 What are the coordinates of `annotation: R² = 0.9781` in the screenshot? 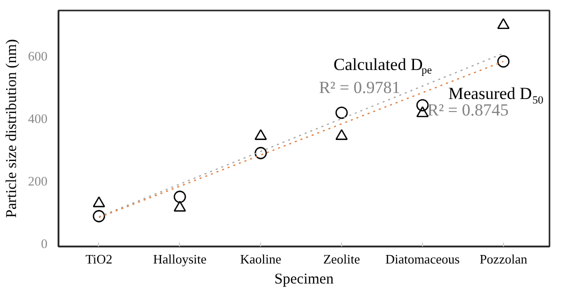 It's located at (359, 88).